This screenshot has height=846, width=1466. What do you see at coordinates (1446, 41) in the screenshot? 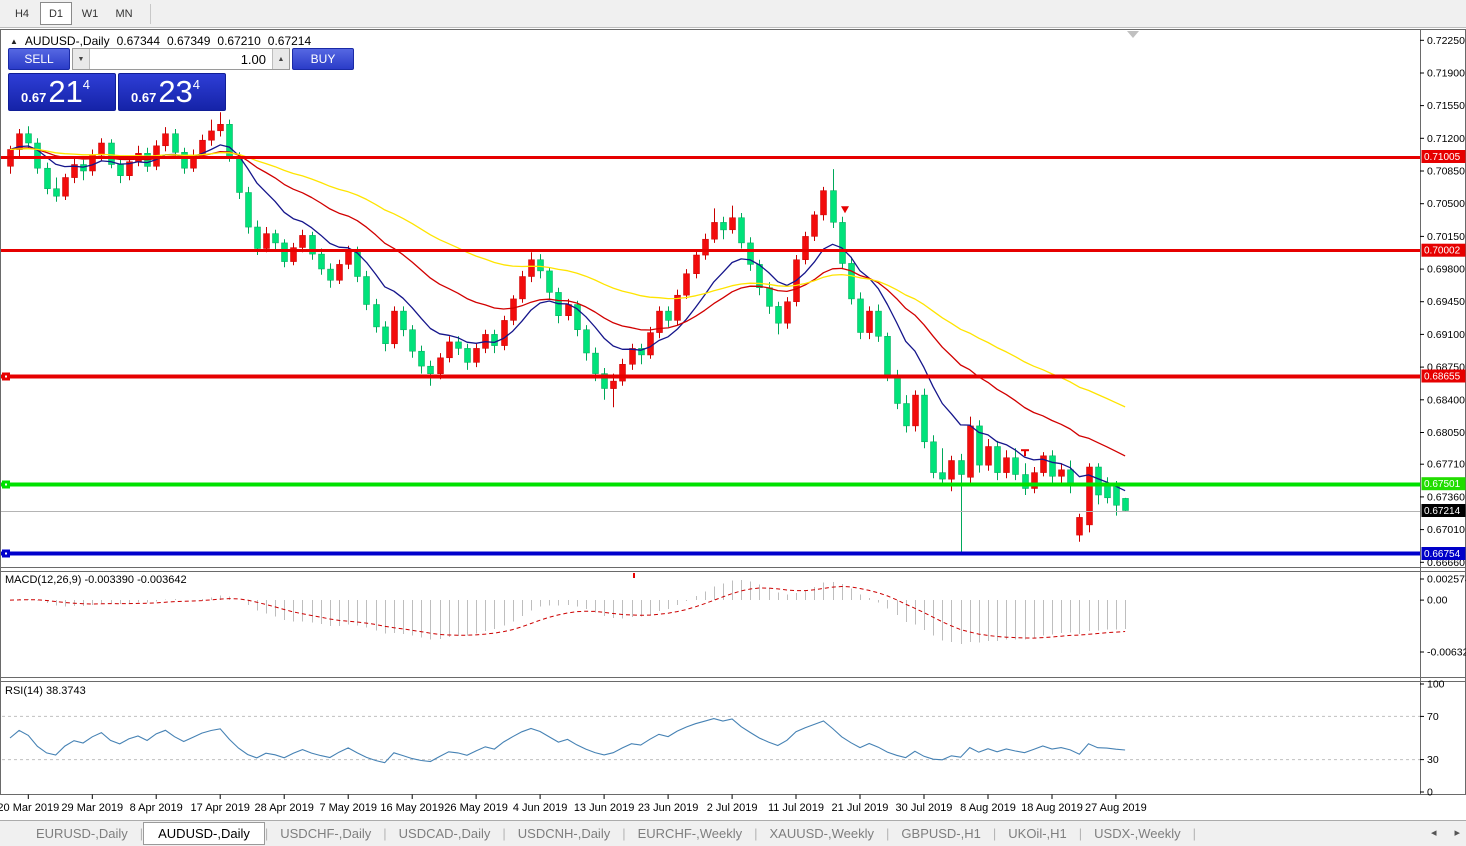
I see `price-tick-label: 0.72250` at bounding box center [1446, 41].